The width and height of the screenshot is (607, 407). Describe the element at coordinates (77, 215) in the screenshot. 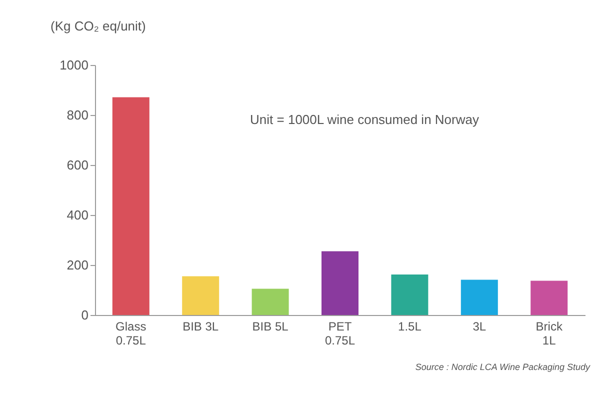

I see `y-tick-label: 400` at that location.